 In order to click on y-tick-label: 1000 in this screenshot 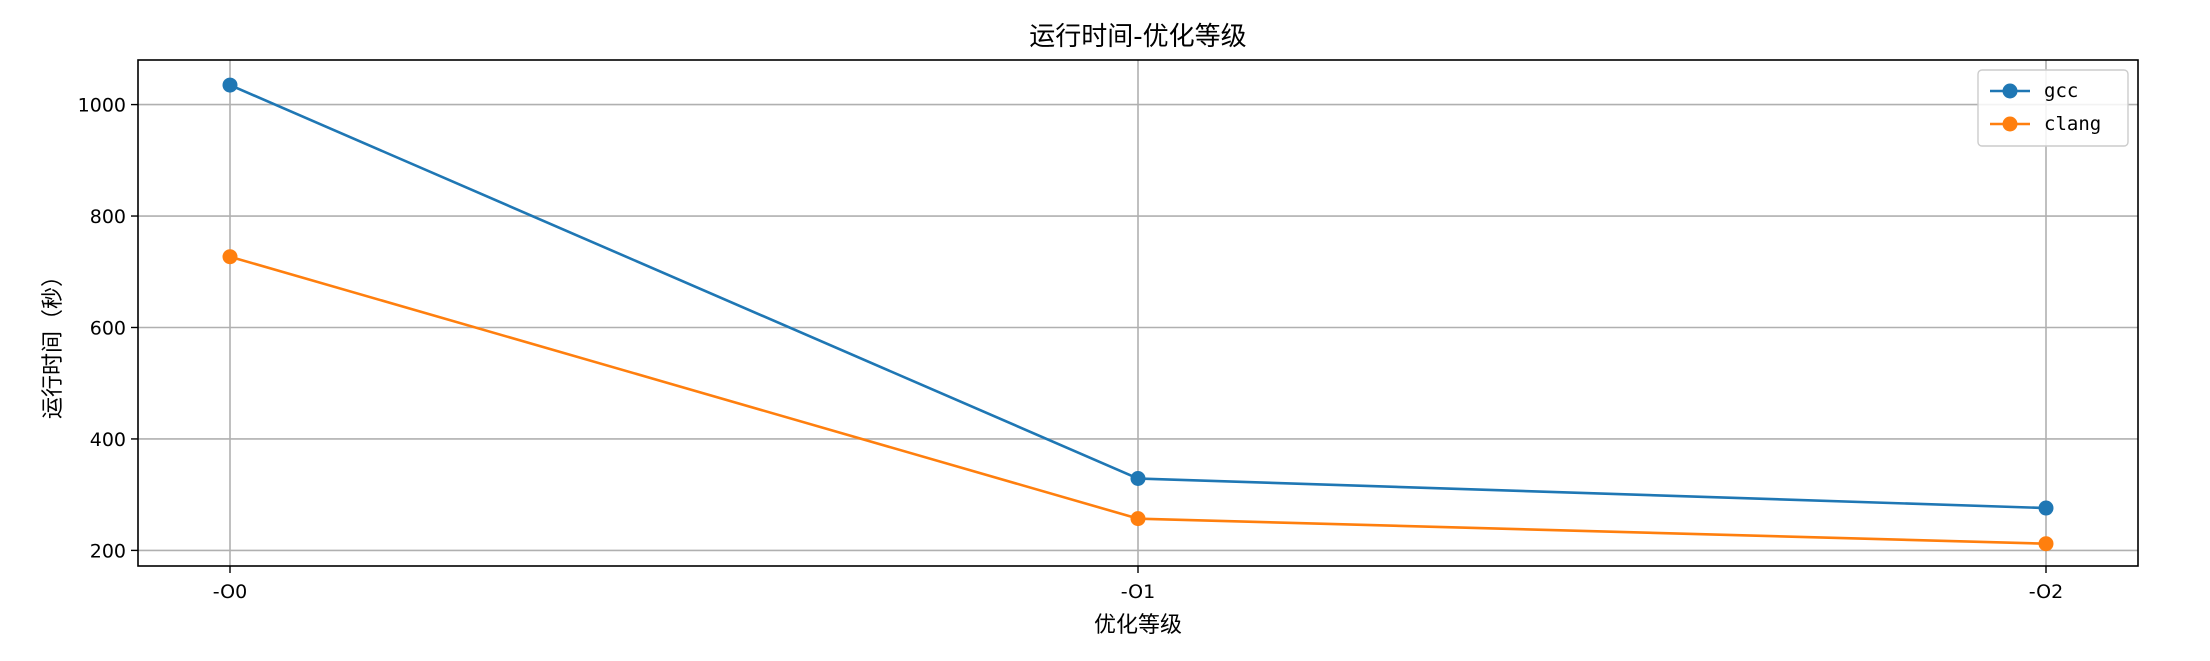, I will do `click(102, 106)`.